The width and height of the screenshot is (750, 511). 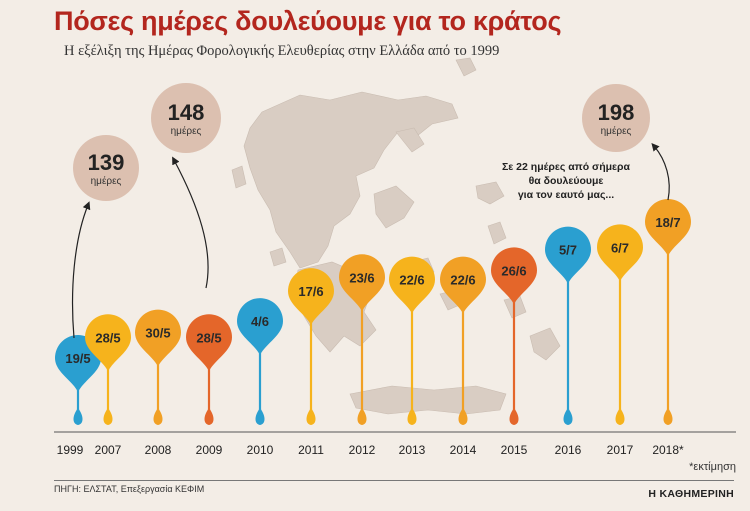 I want to click on year-label: 2007, so click(x=108, y=450).